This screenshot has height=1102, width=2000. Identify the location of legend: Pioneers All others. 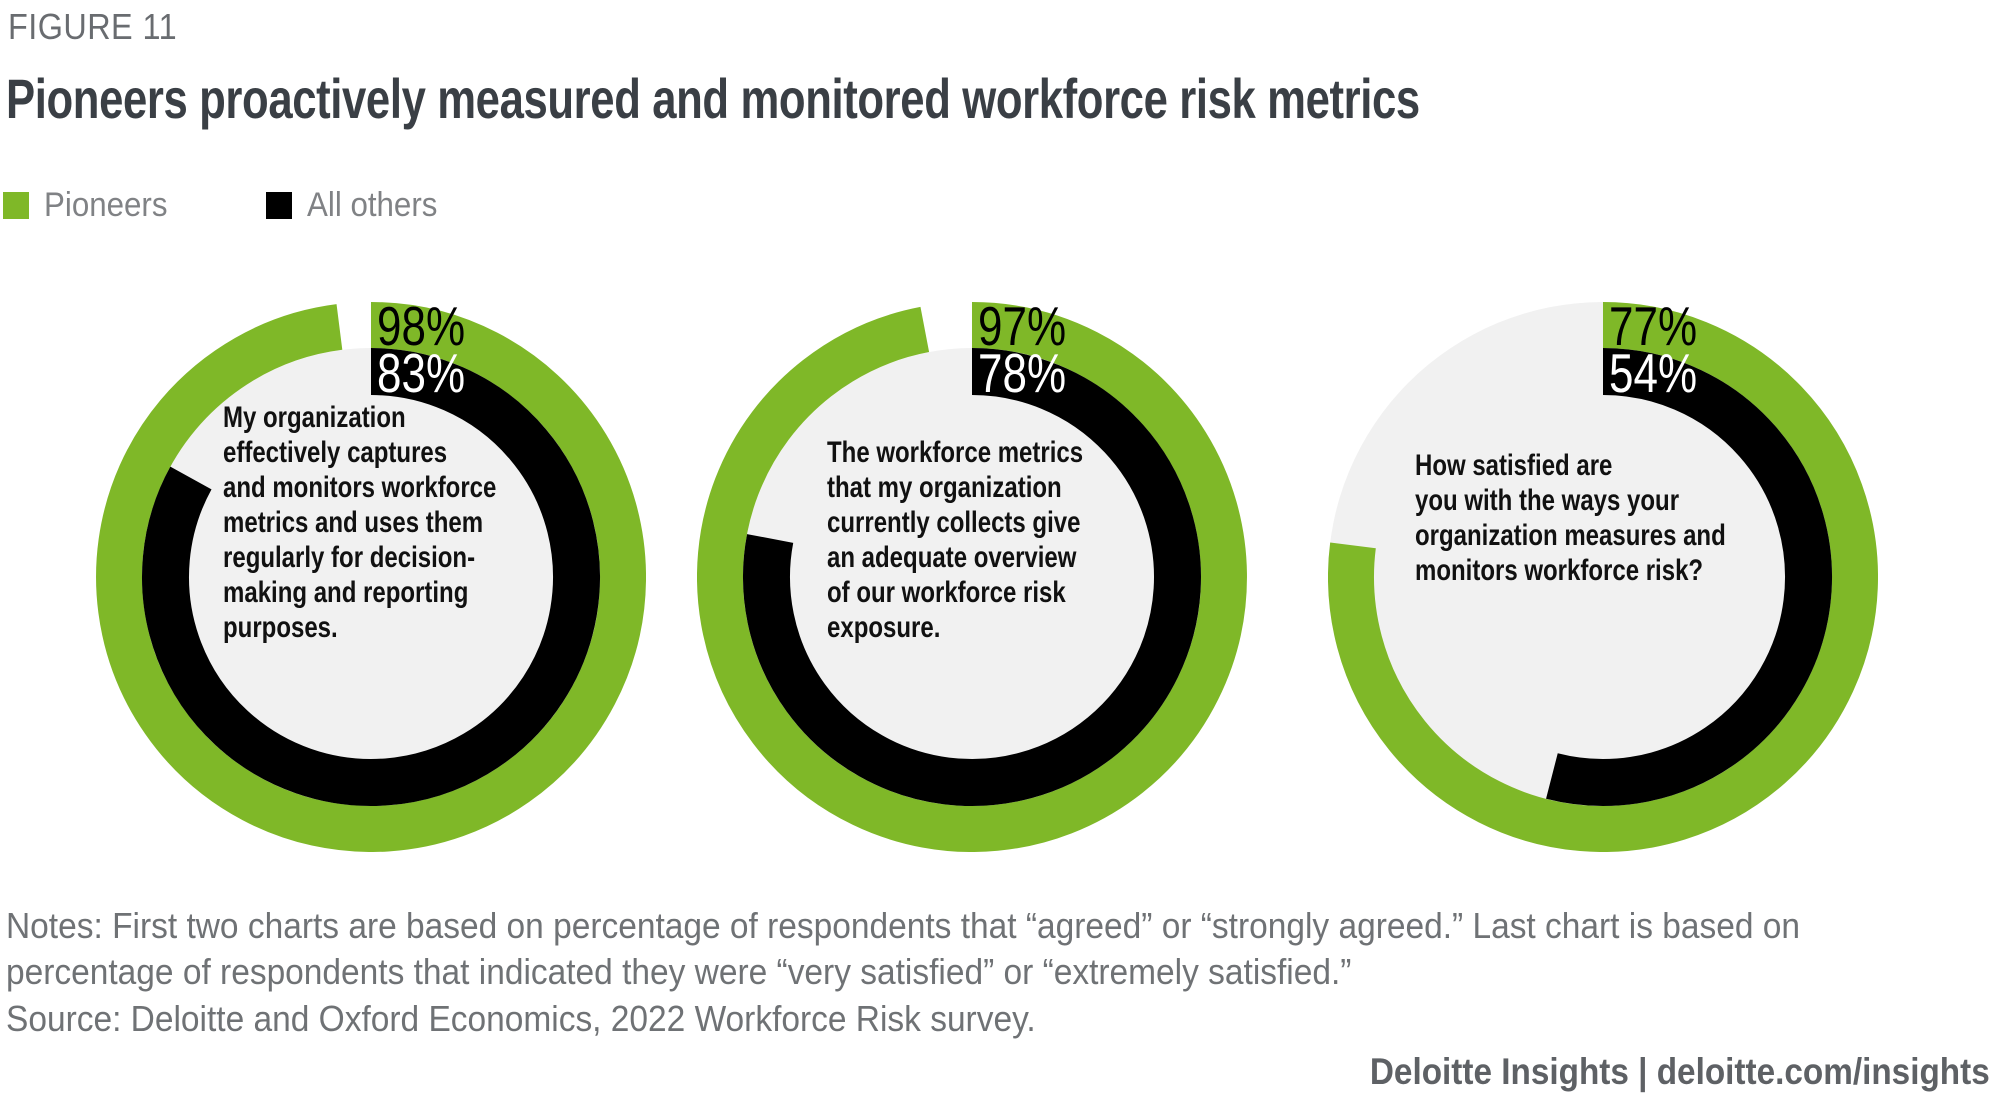
(270, 205).